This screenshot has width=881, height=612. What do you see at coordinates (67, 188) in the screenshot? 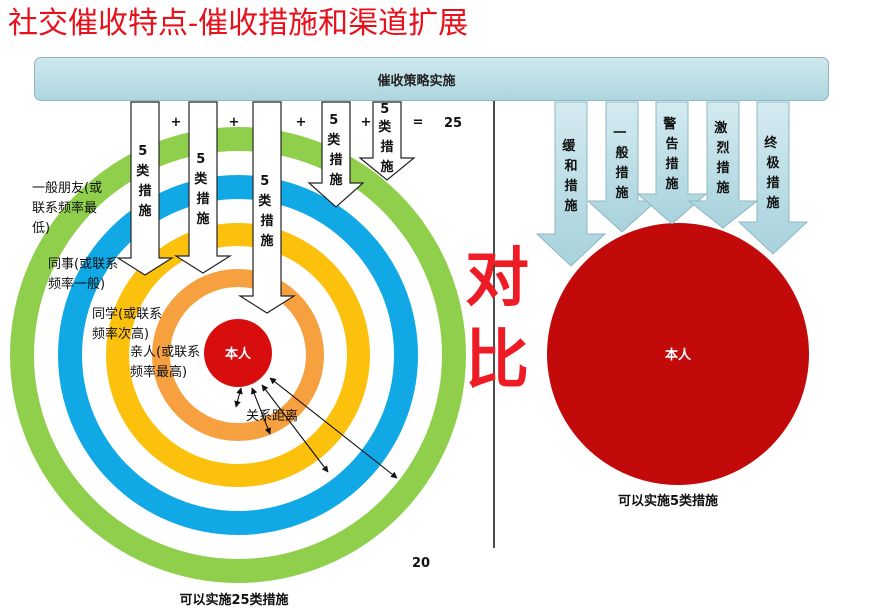
I see `ring-label-friends-line-1: 一般朋友(或` at bounding box center [67, 188].